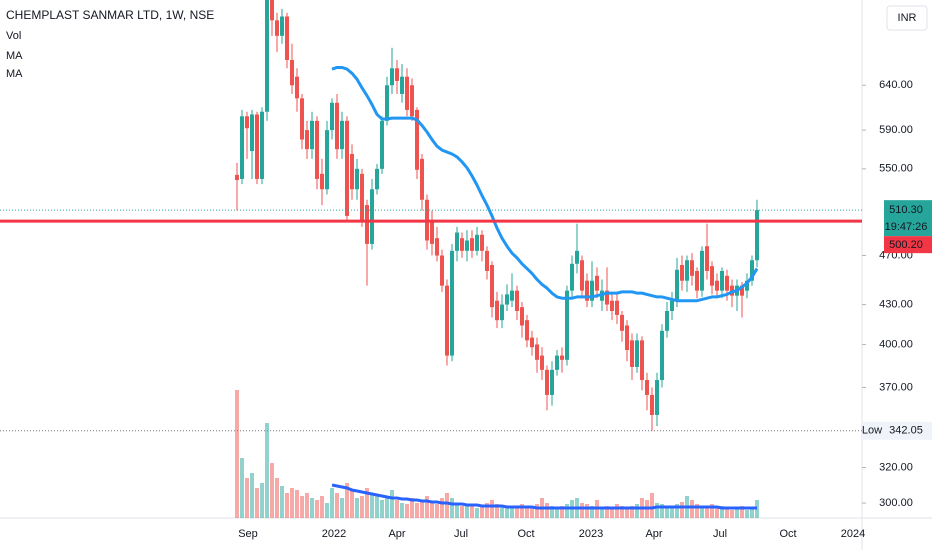  I want to click on currency-box, so click(907, 18).